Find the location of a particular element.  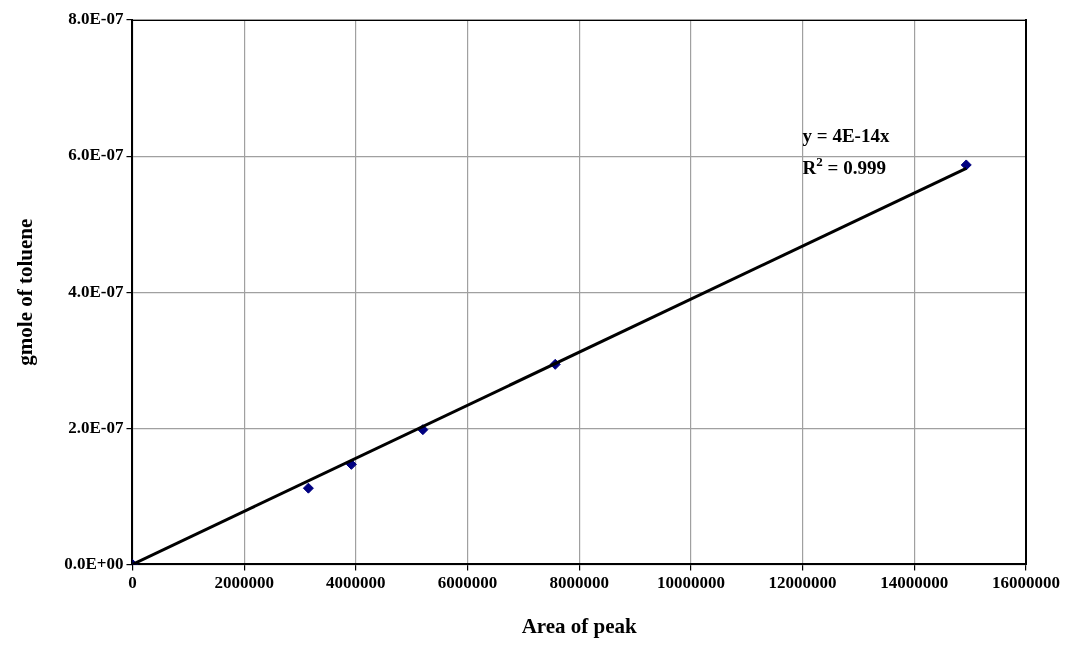

y-tick-label: 4.0E-07 is located at coordinates (96, 291).